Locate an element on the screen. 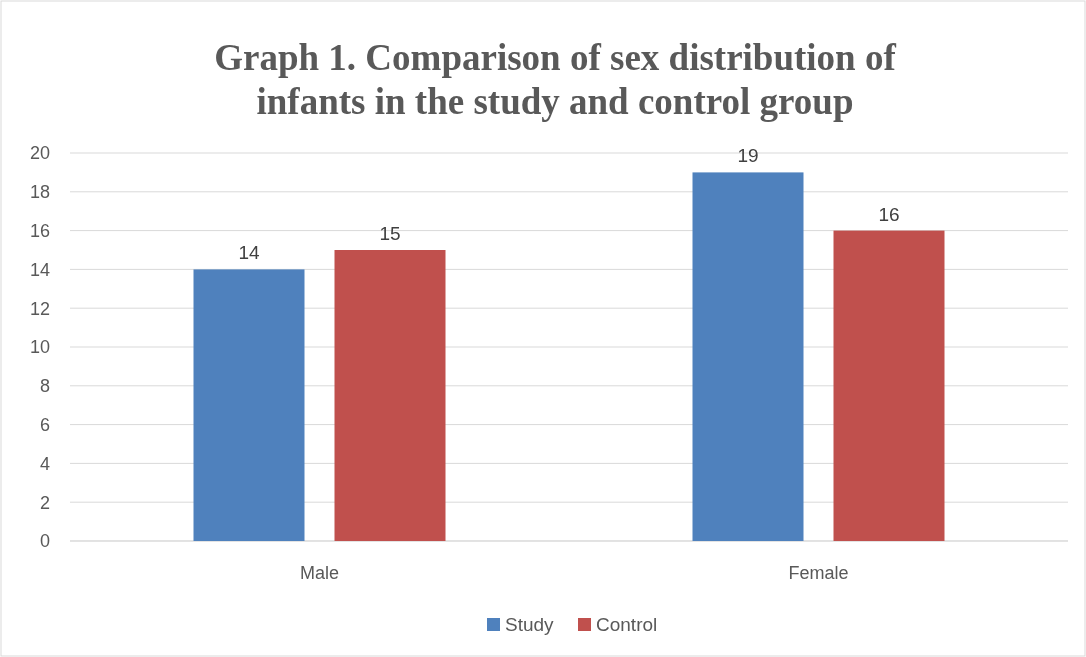  y-tick-label: 2 is located at coordinates (44, 502).